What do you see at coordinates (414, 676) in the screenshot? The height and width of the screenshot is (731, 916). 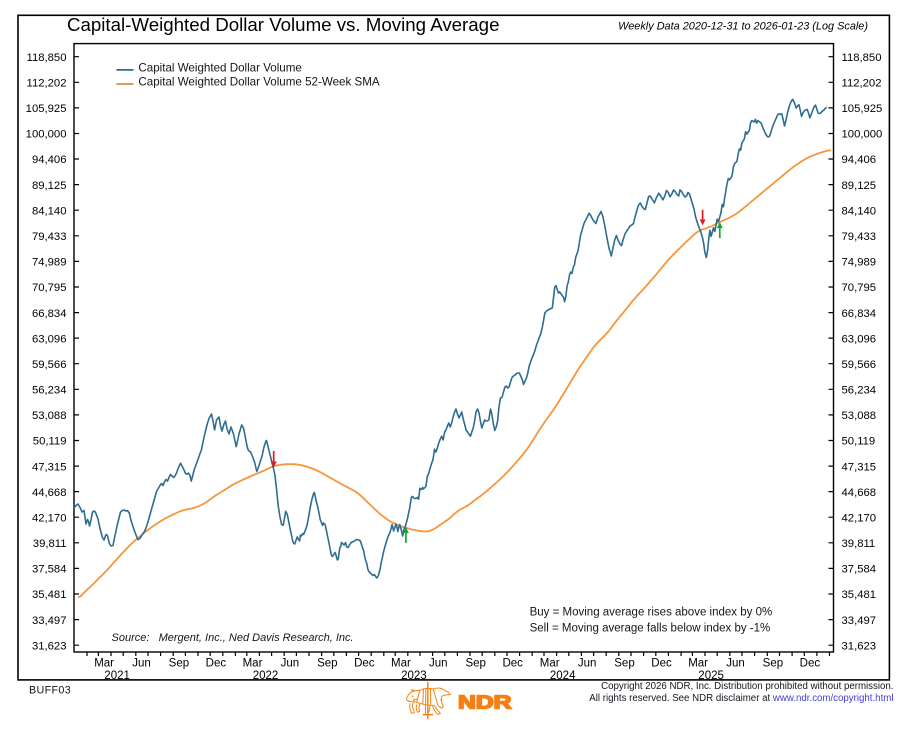 I see `svg-text: 2023` at bounding box center [414, 676].